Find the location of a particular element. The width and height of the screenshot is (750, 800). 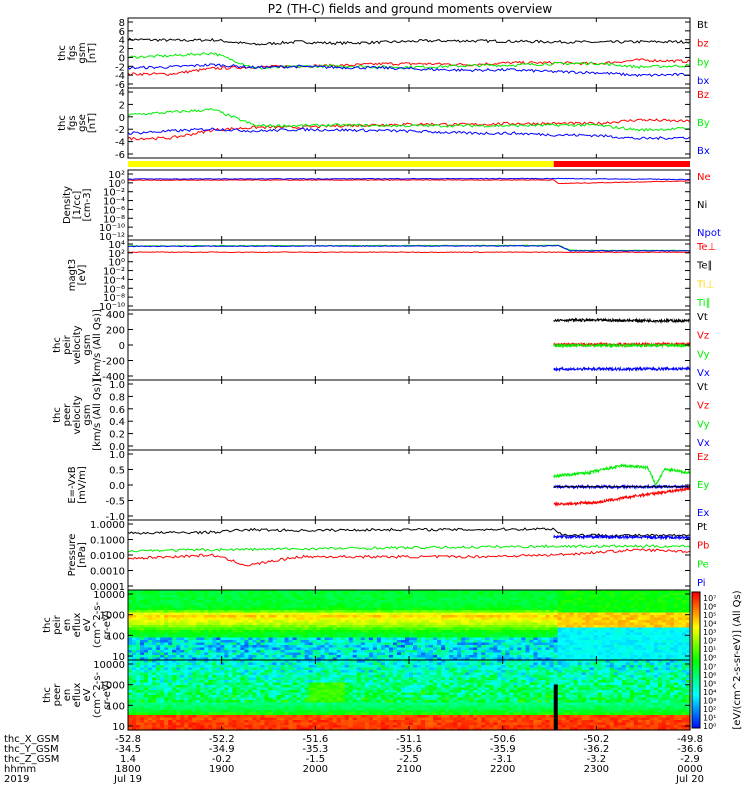

x-row-label: thc_Z_GSM is located at coordinates (31, 759).